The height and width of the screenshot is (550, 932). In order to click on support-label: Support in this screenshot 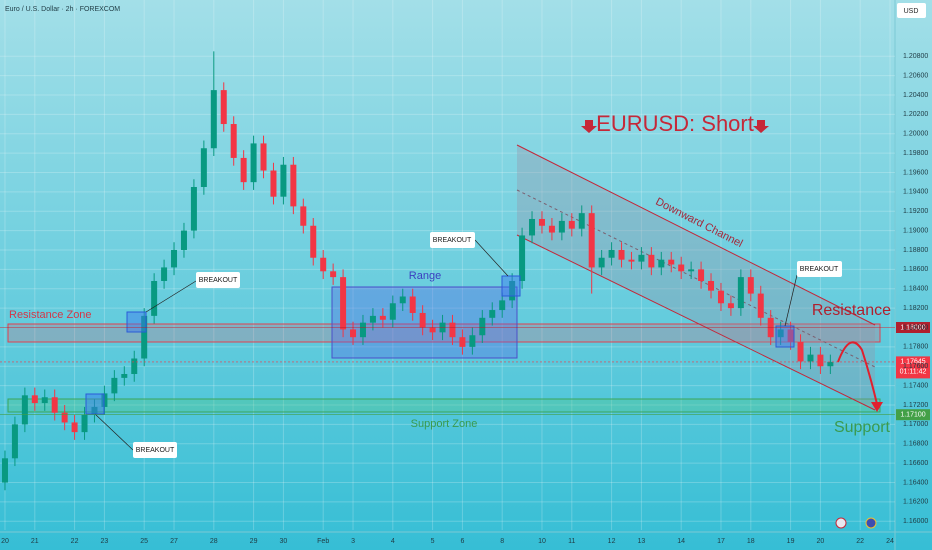, I will do `click(862, 427)`.